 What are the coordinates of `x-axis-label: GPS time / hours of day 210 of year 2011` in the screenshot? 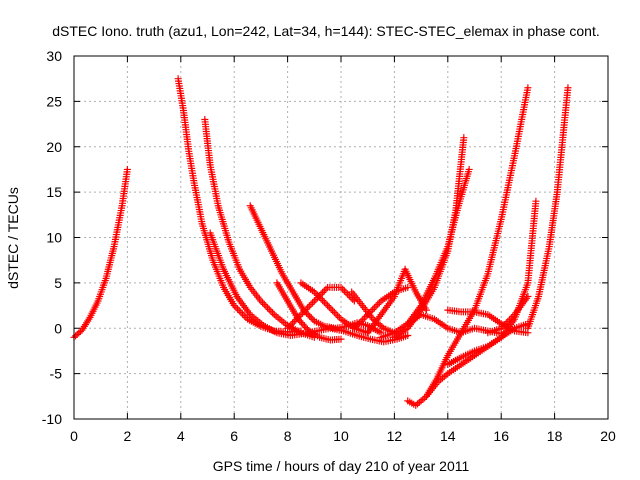 It's located at (341, 466).